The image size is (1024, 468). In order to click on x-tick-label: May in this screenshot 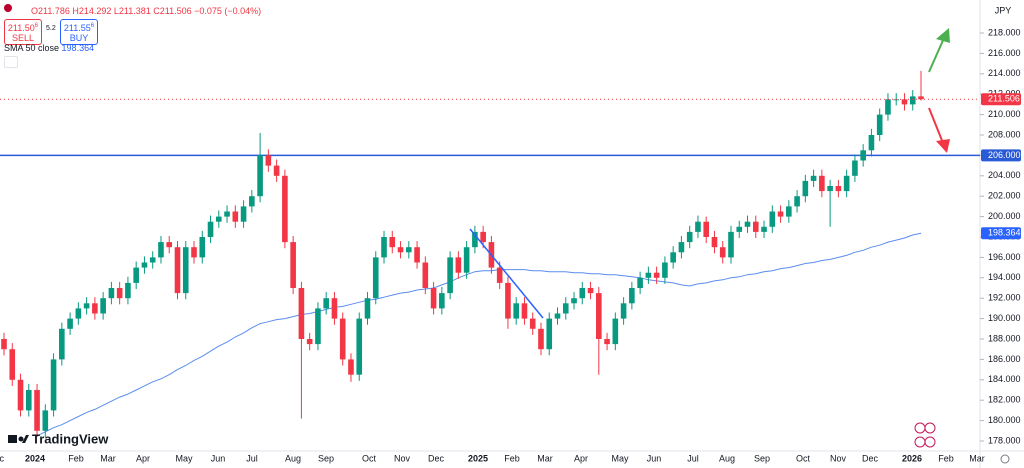, I will do `click(620, 458)`.